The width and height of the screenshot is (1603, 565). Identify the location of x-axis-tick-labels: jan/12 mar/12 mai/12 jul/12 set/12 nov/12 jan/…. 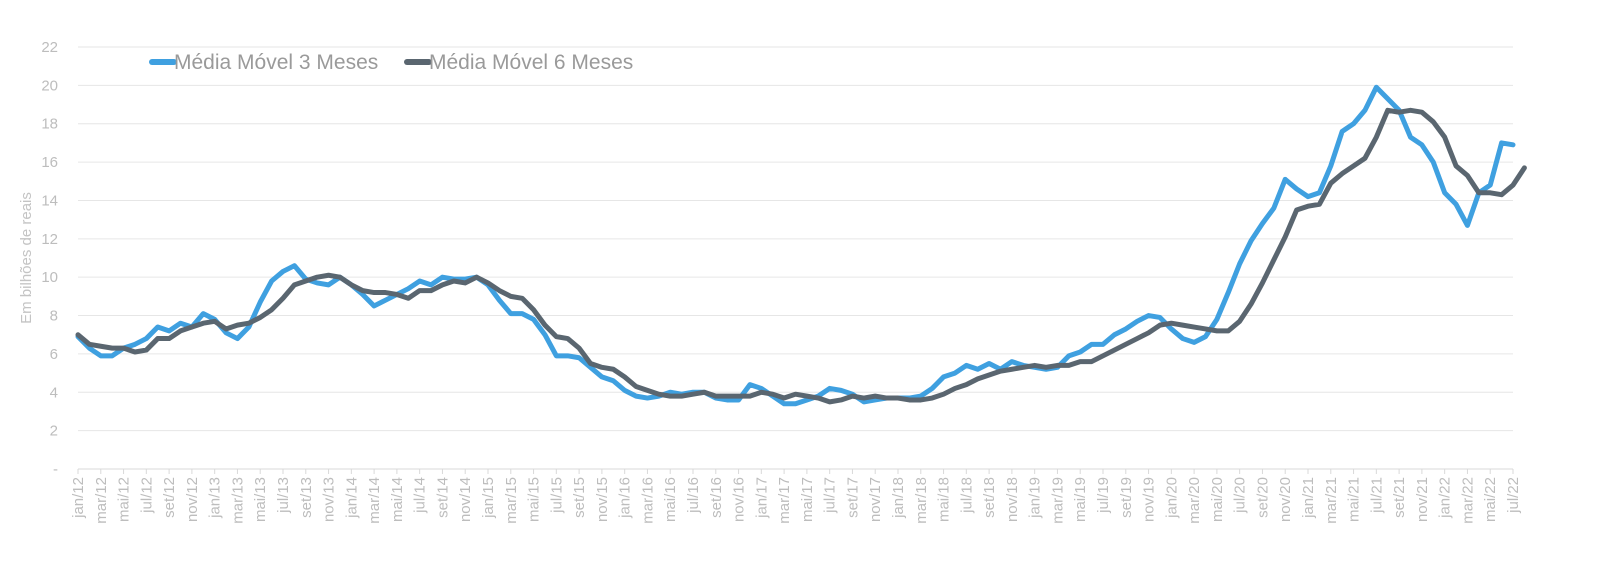
(796, 500).